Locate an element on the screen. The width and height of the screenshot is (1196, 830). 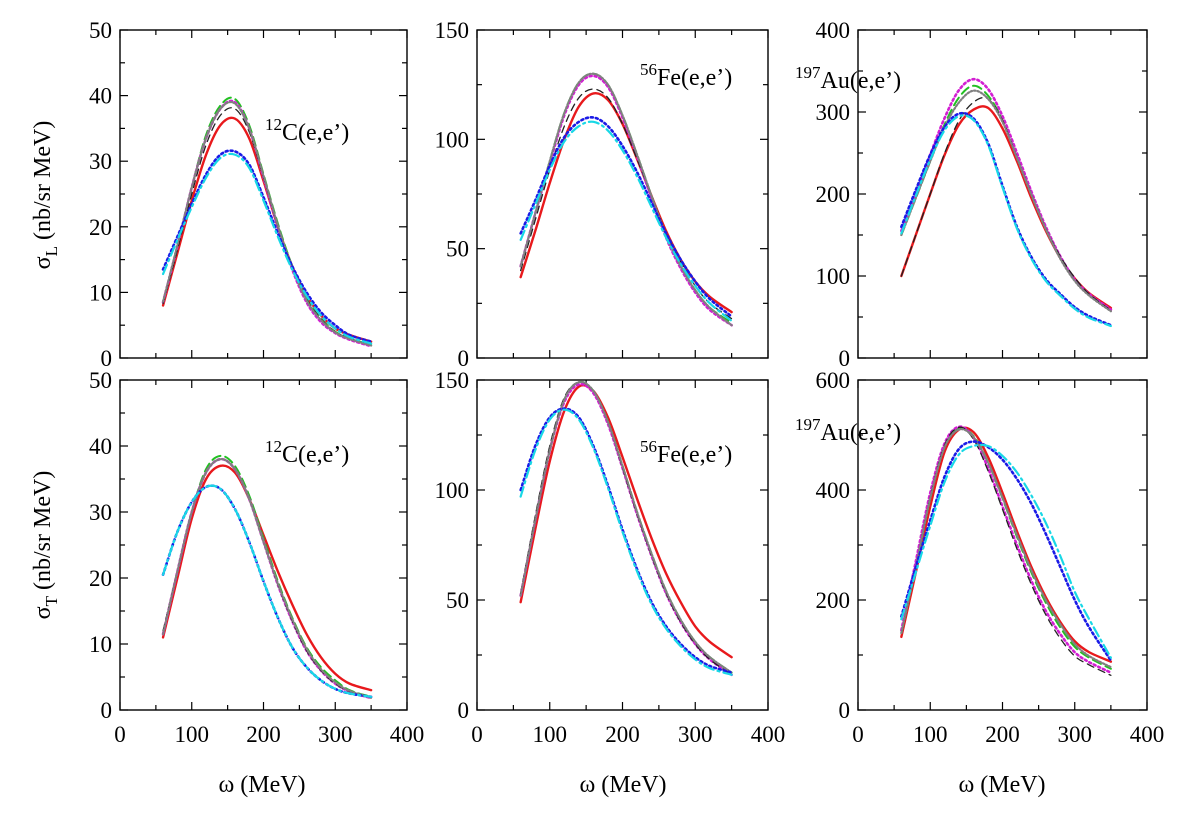
panel-Au-L: 0 100 200 300 400 197Au(e,e’) is located at coordinates (971, 194).